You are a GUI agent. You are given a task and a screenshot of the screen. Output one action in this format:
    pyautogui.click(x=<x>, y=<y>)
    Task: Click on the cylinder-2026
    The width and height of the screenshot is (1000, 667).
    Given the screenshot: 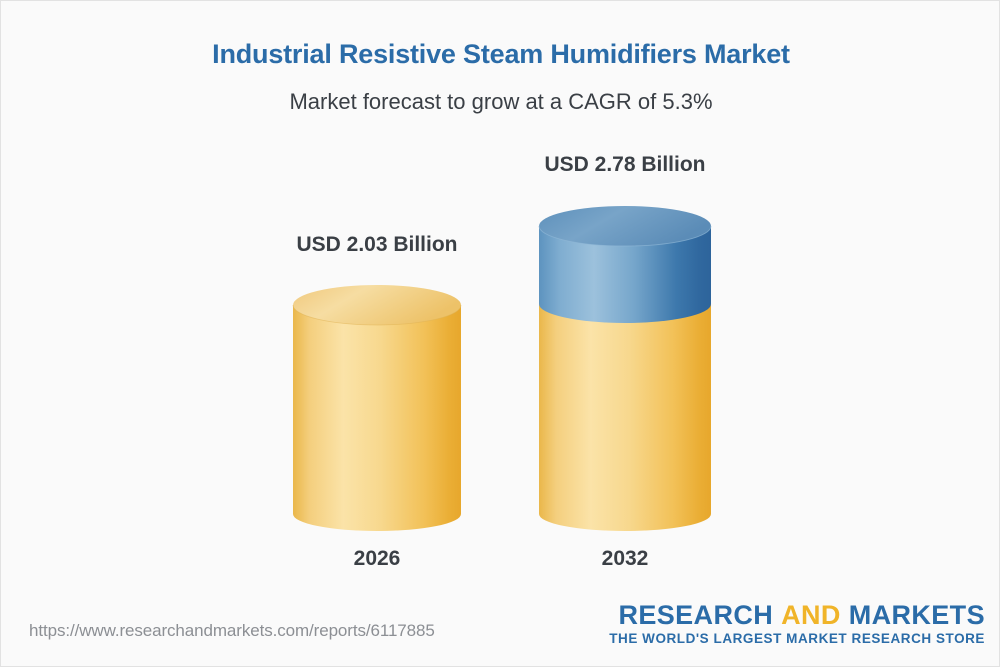 What is the action you would take?
    pyautogui.click(x=378, y=408)
    